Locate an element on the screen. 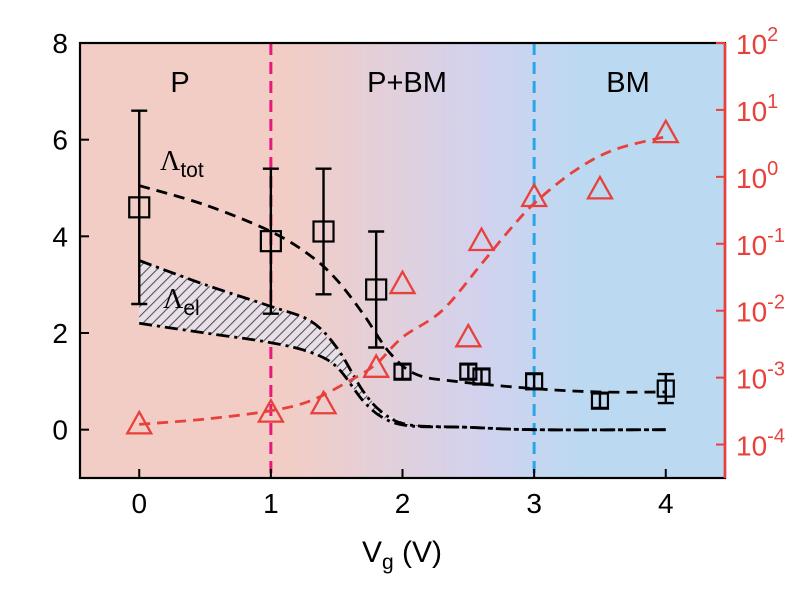 Image resolution: width=800 pixels, height=600 pixels. y-right-tick-label: 10⁻¹ is located at coordinates (760, 243).